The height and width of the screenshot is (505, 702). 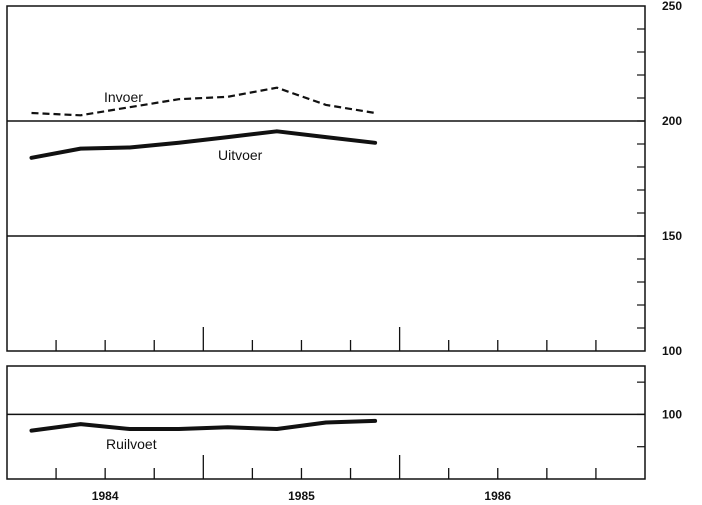 I want to click on series-label-uitvoer: Uitvoer, so click(x=240, y=155).